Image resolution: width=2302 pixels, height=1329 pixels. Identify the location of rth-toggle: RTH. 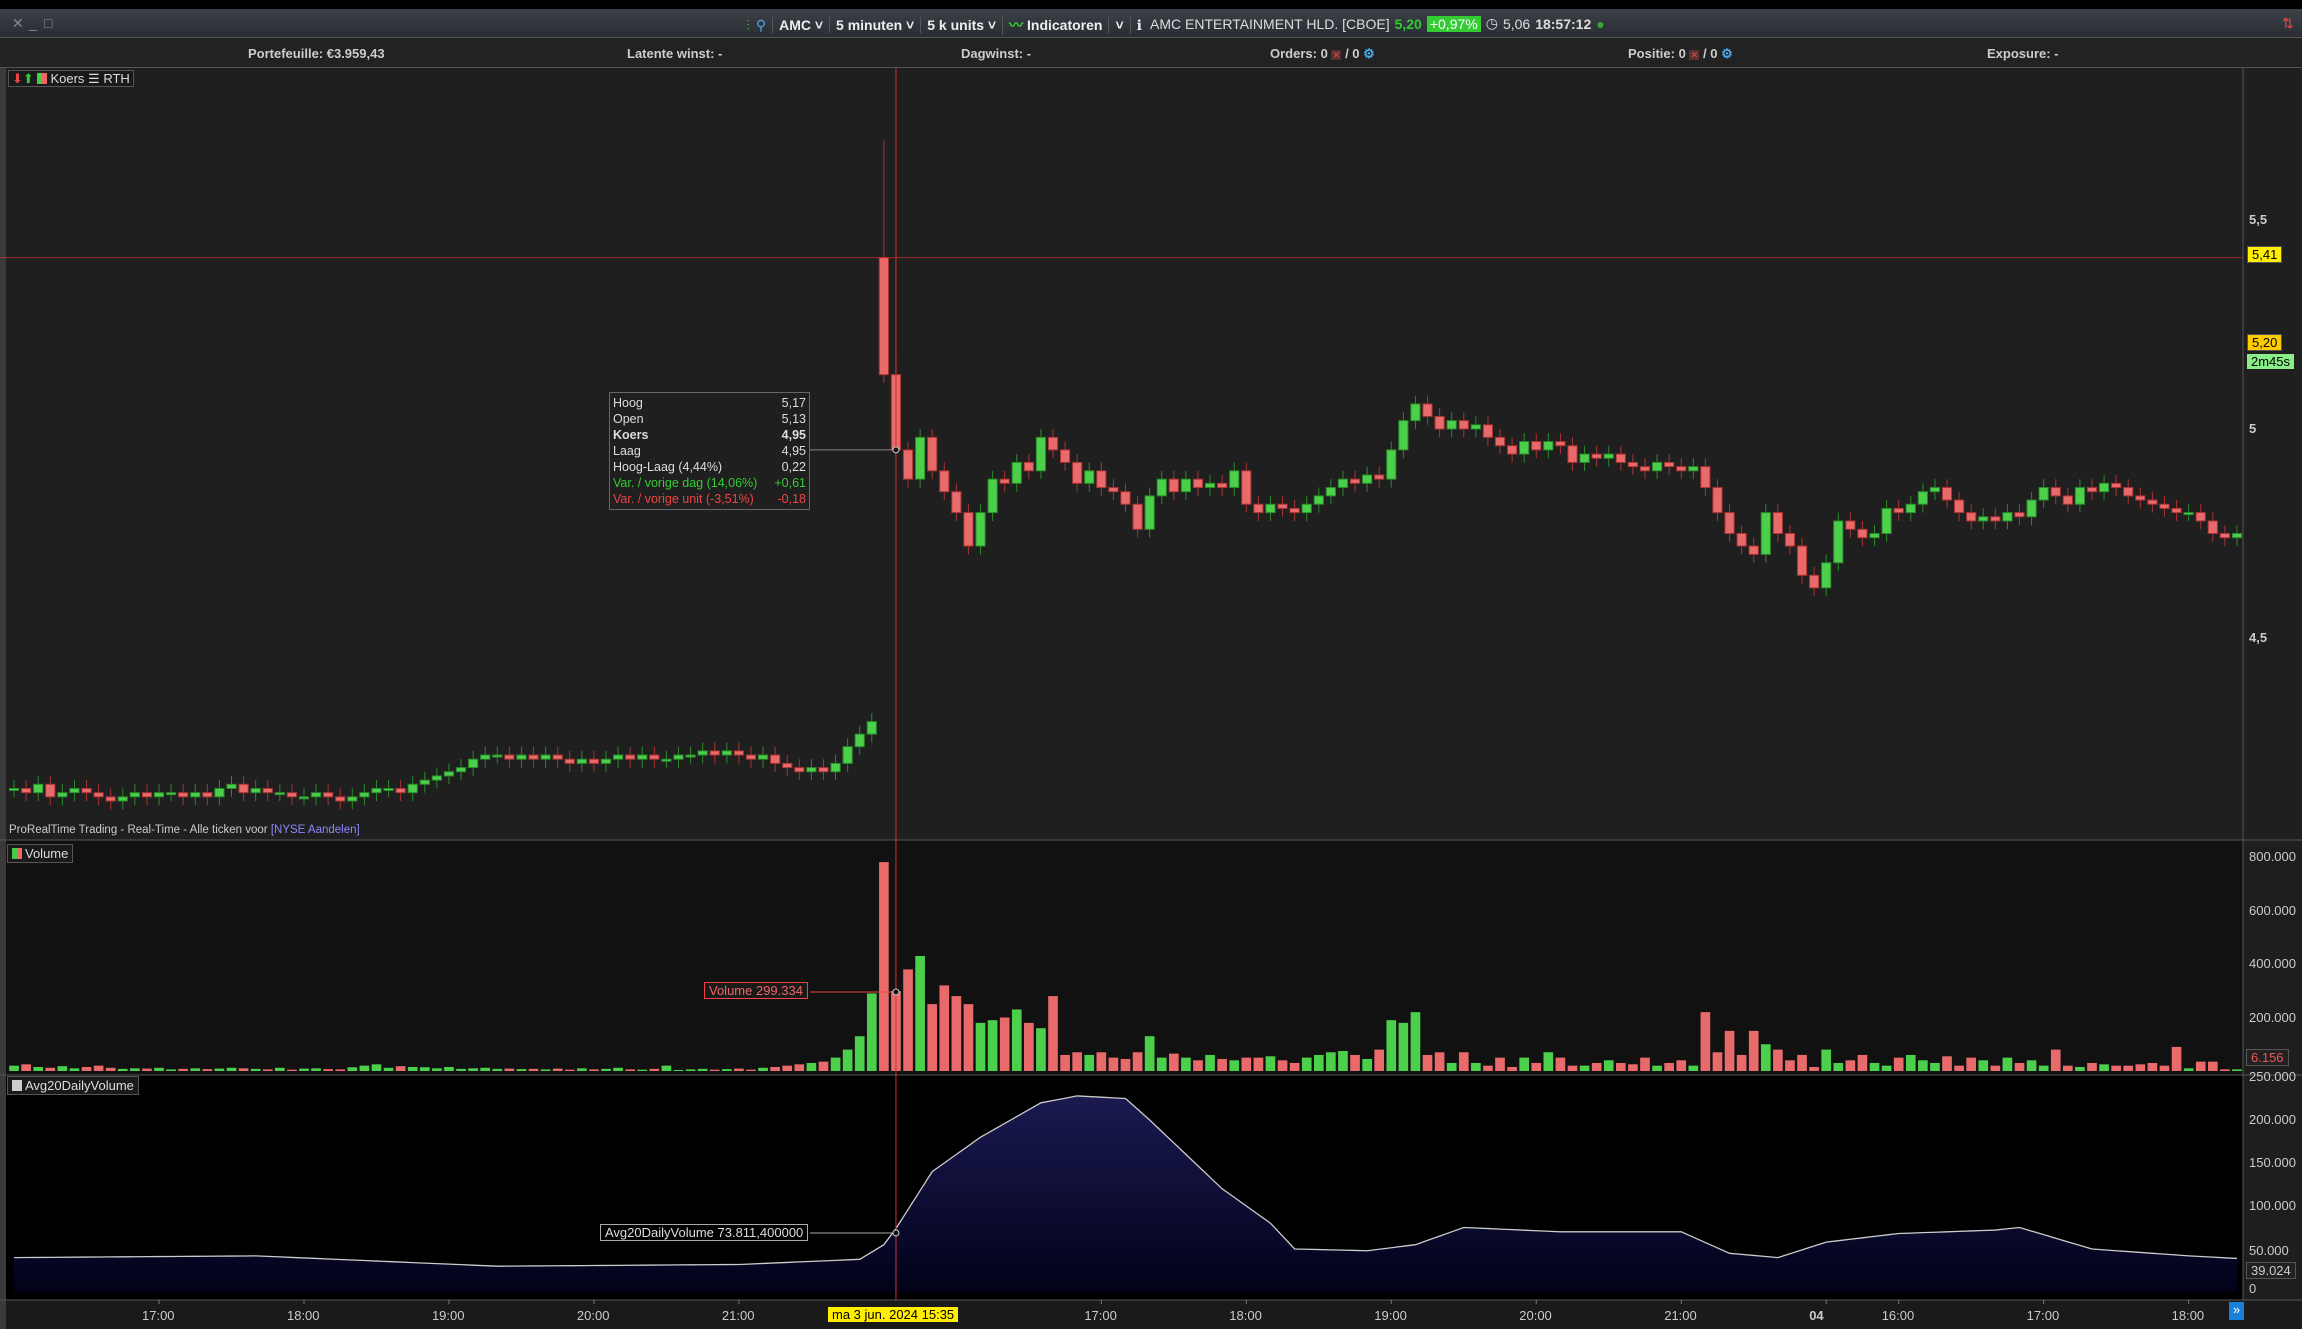
(116, 78).